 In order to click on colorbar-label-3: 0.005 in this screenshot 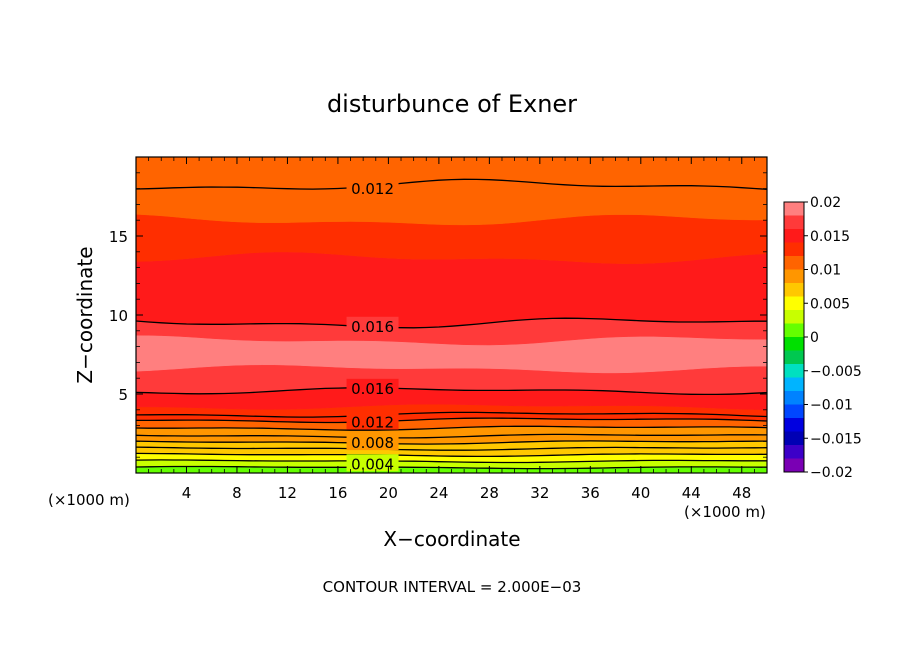, I will do `click(830, 304)`.